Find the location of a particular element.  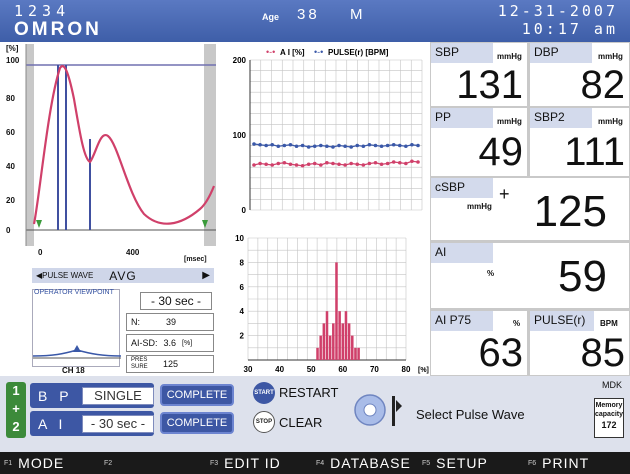

waveform-y-tick: 20 is located at coordinates (10, 200).